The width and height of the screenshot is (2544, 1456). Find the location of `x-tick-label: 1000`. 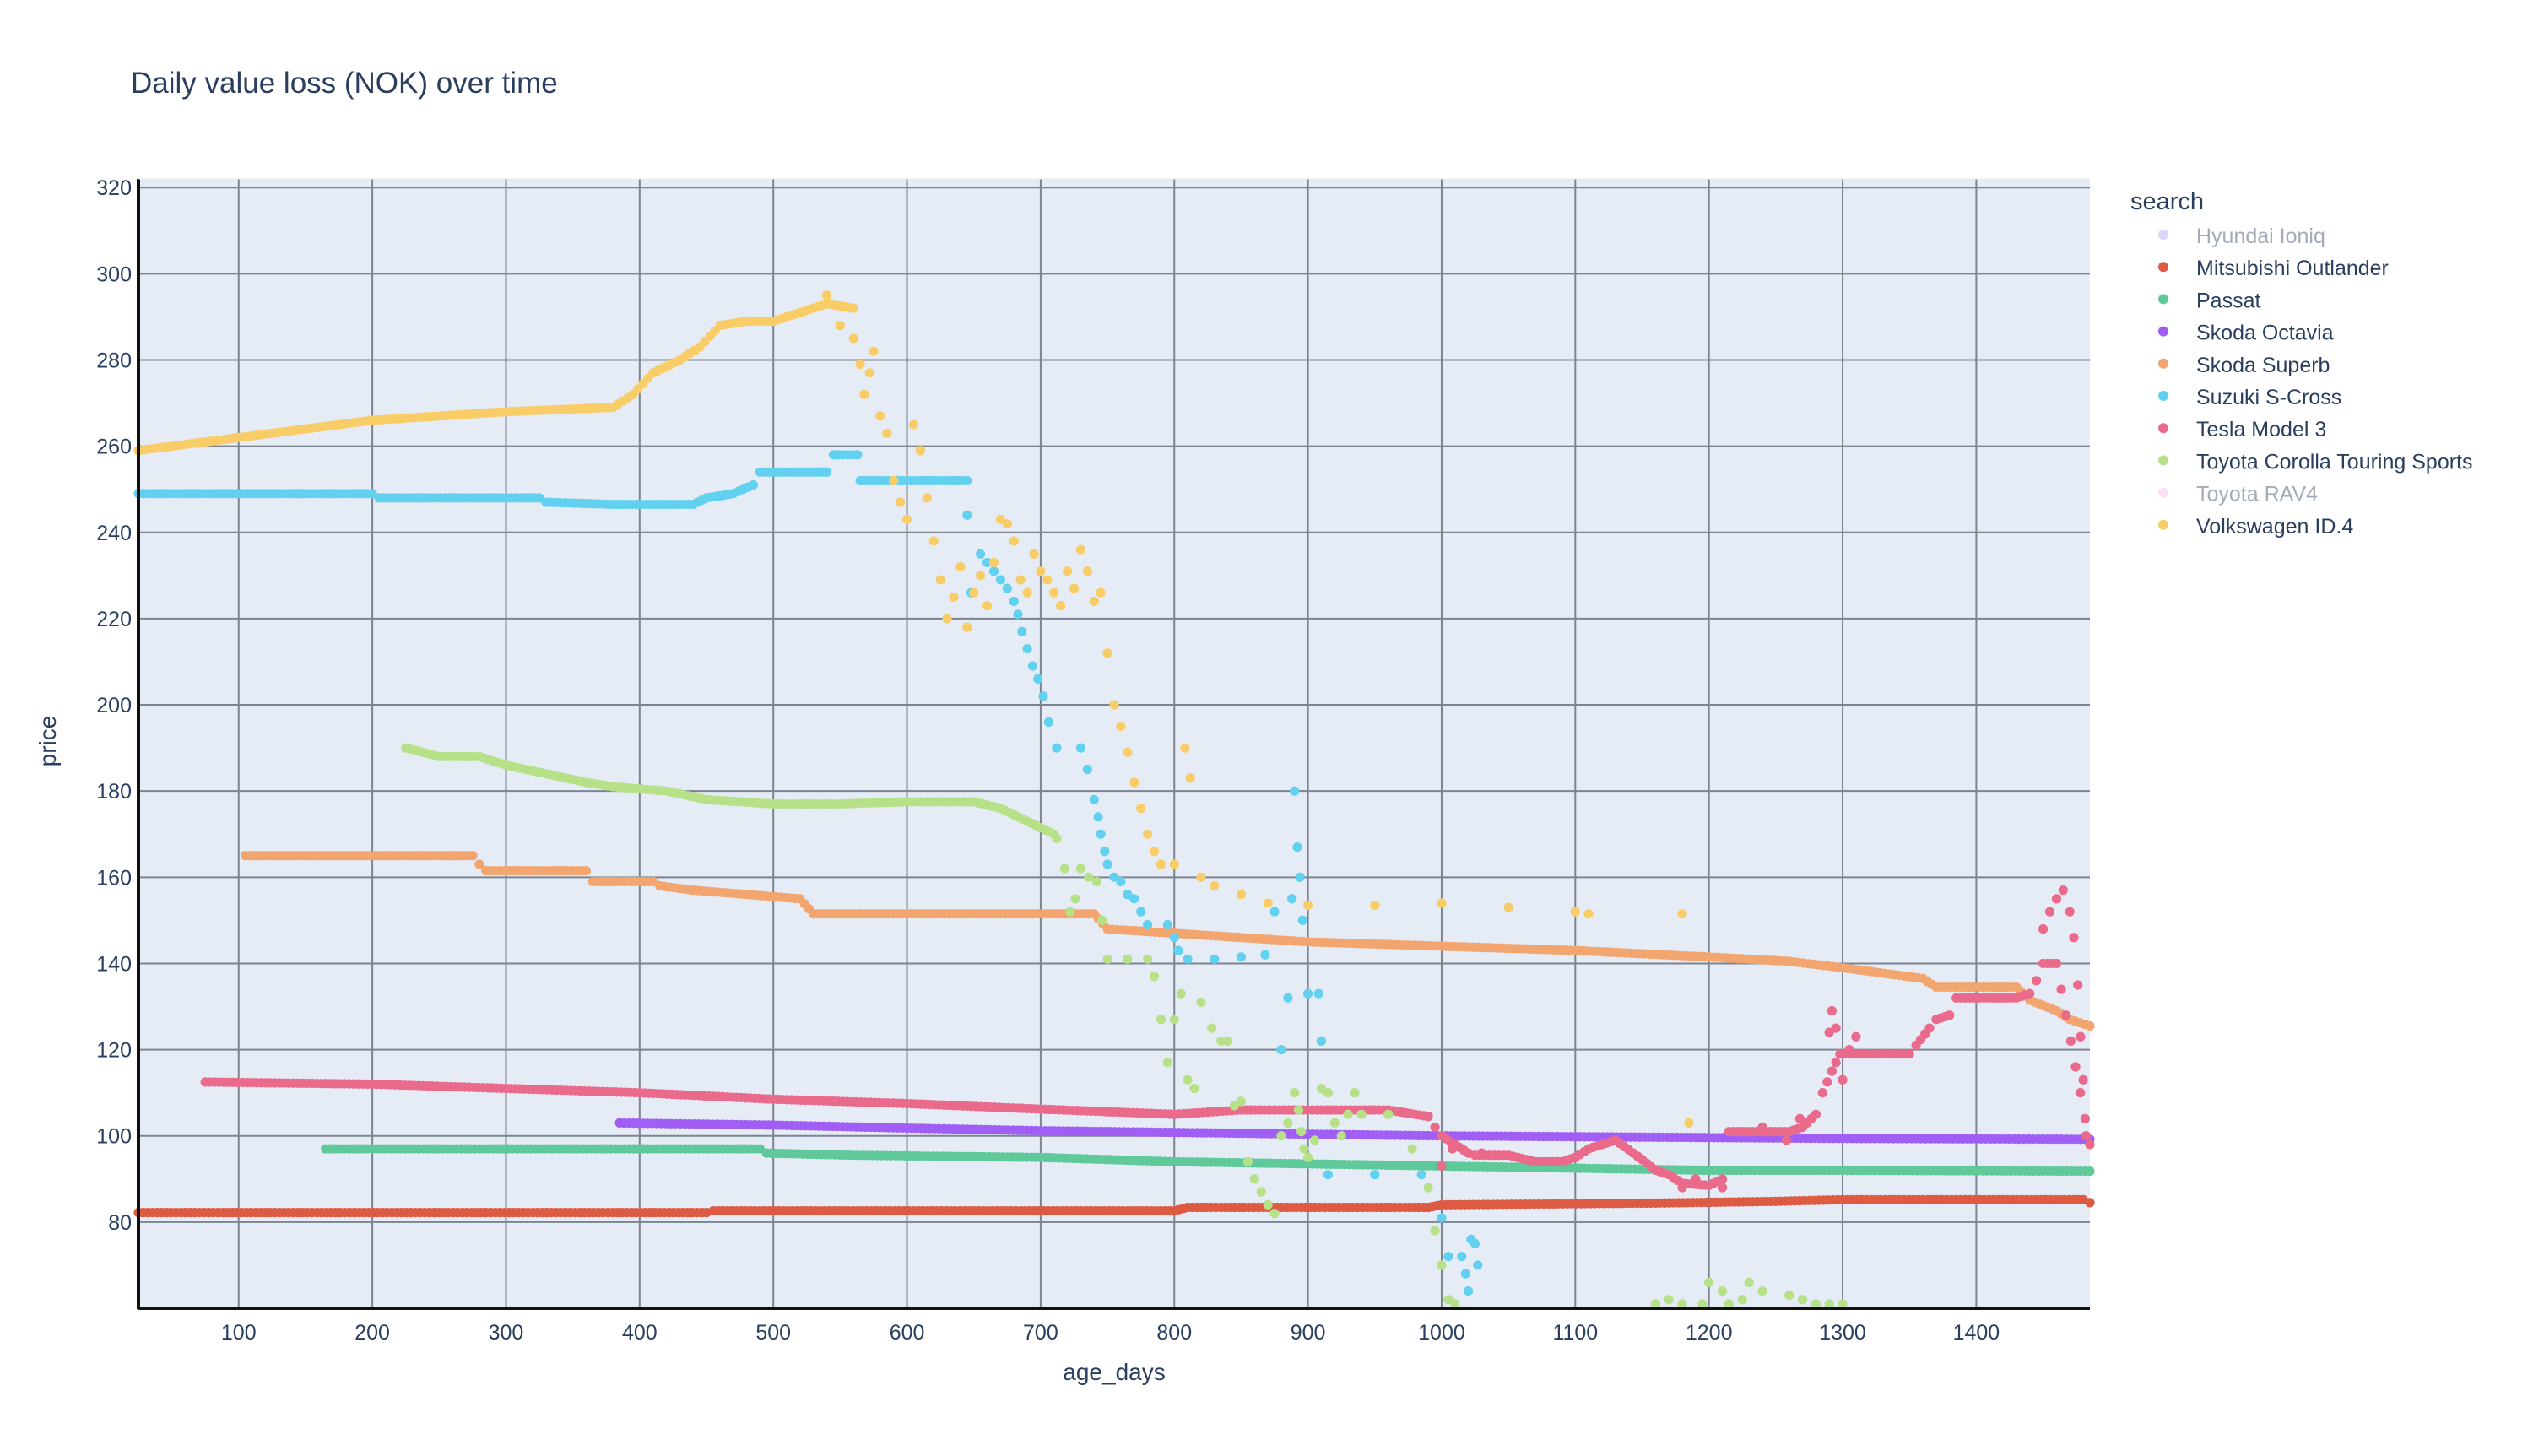

x-tick-label: 1000 is located at coordinates (1441, 1333).